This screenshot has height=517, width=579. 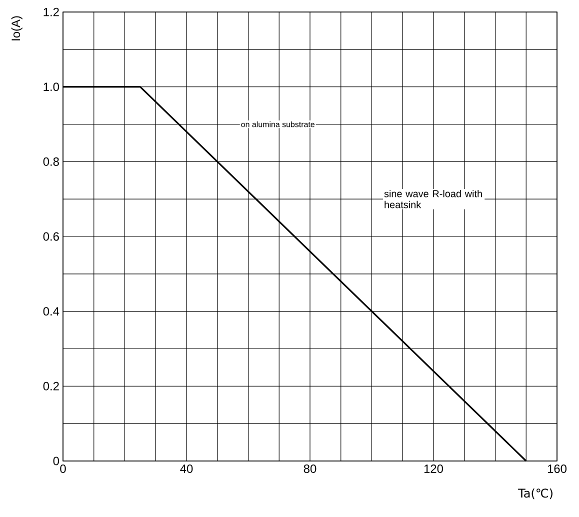 I want to click on y-tick-label: 0.8, so click(x=51, y=161).